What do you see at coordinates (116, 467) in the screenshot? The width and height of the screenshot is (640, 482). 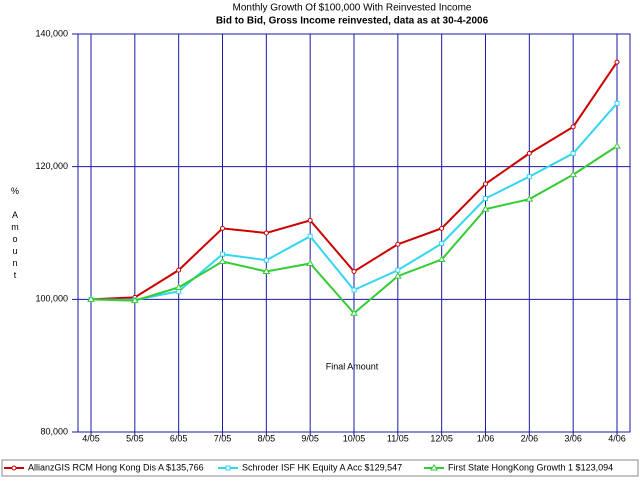 I see `legend-label: AllianzGIS RCM Hong Kong Dis A $135,766` at bounding box center [116, 467].